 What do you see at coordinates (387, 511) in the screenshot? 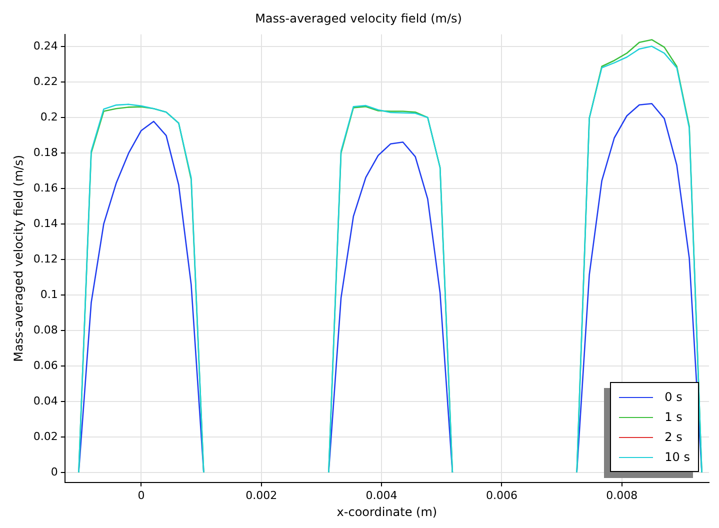
I see `x-axis-title: x-coordinate (m)` at bounding box center [387, 511].